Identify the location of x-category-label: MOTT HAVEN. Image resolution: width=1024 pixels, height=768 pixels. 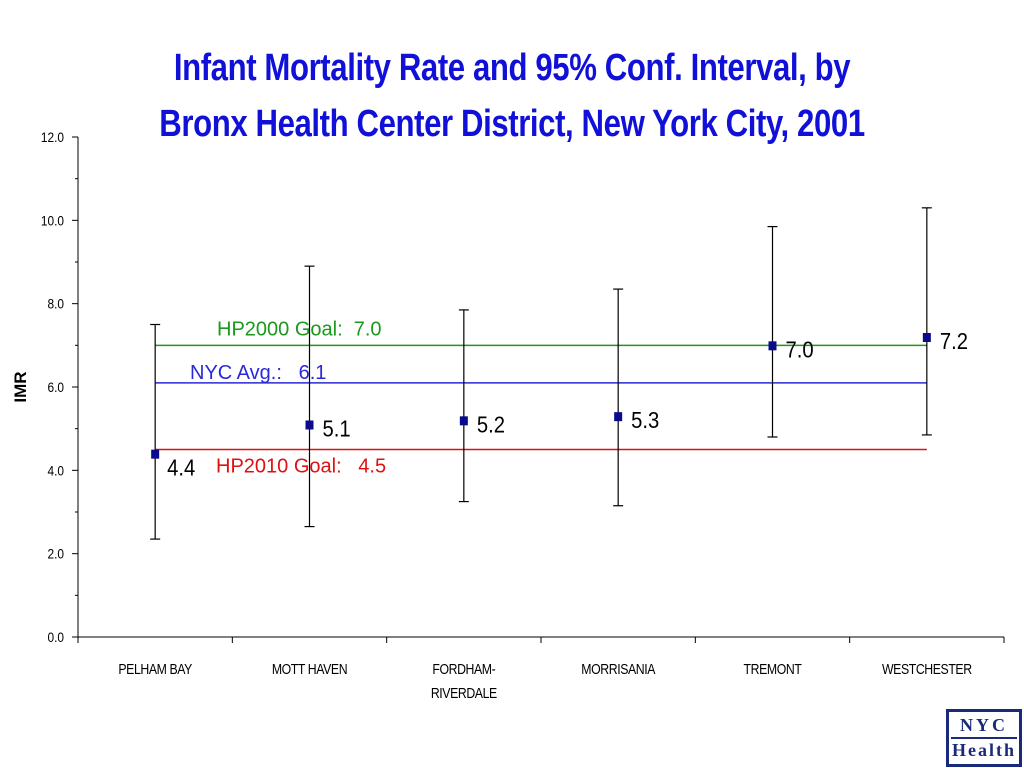
(309, 669).